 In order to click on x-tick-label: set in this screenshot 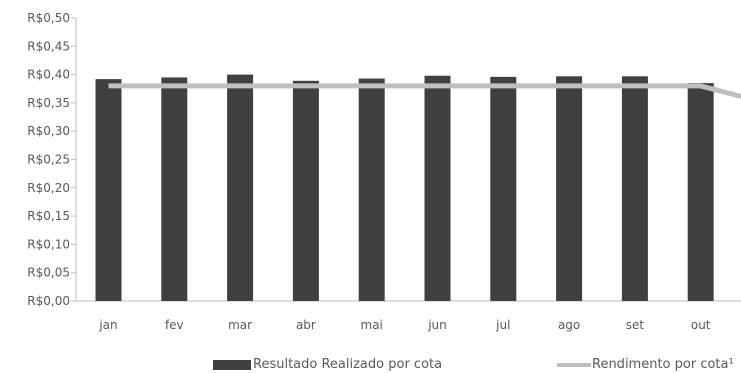, I will do `click(635, 325)`.